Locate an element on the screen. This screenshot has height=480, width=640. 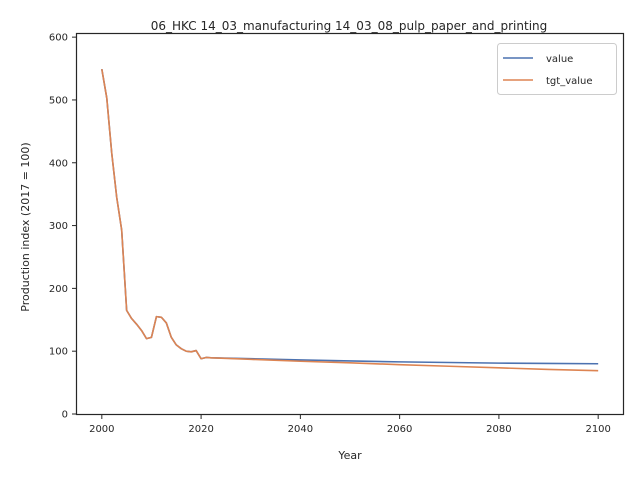
y-tick-label: 0 is located at coordinates (65, 415).